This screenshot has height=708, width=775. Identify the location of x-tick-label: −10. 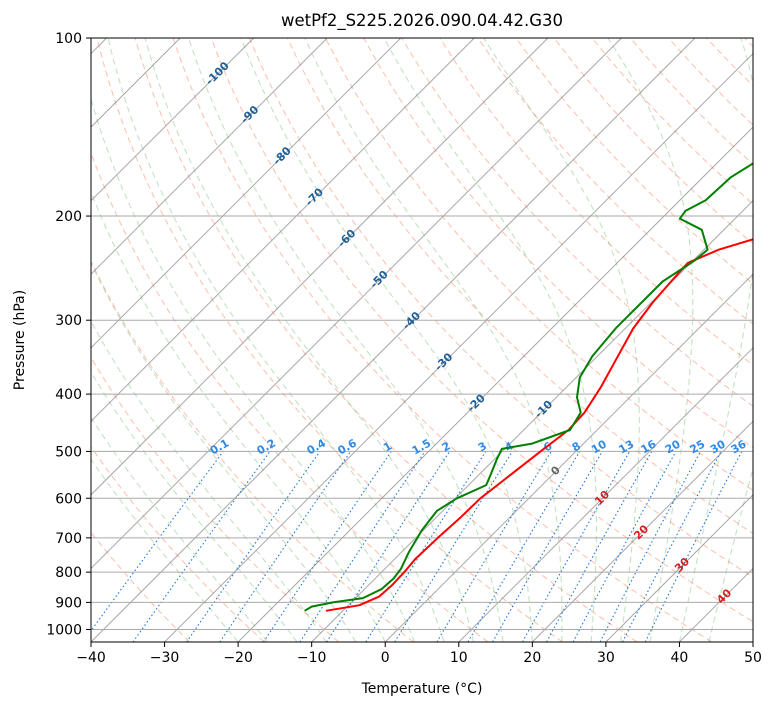
(312, 658).